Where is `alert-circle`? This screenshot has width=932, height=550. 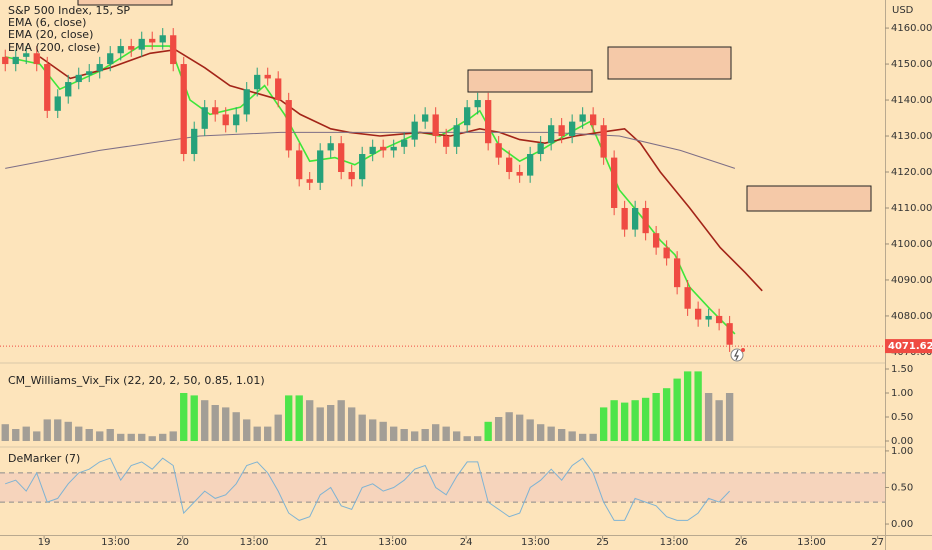 alert-circle is located at coordinates (737, 355).